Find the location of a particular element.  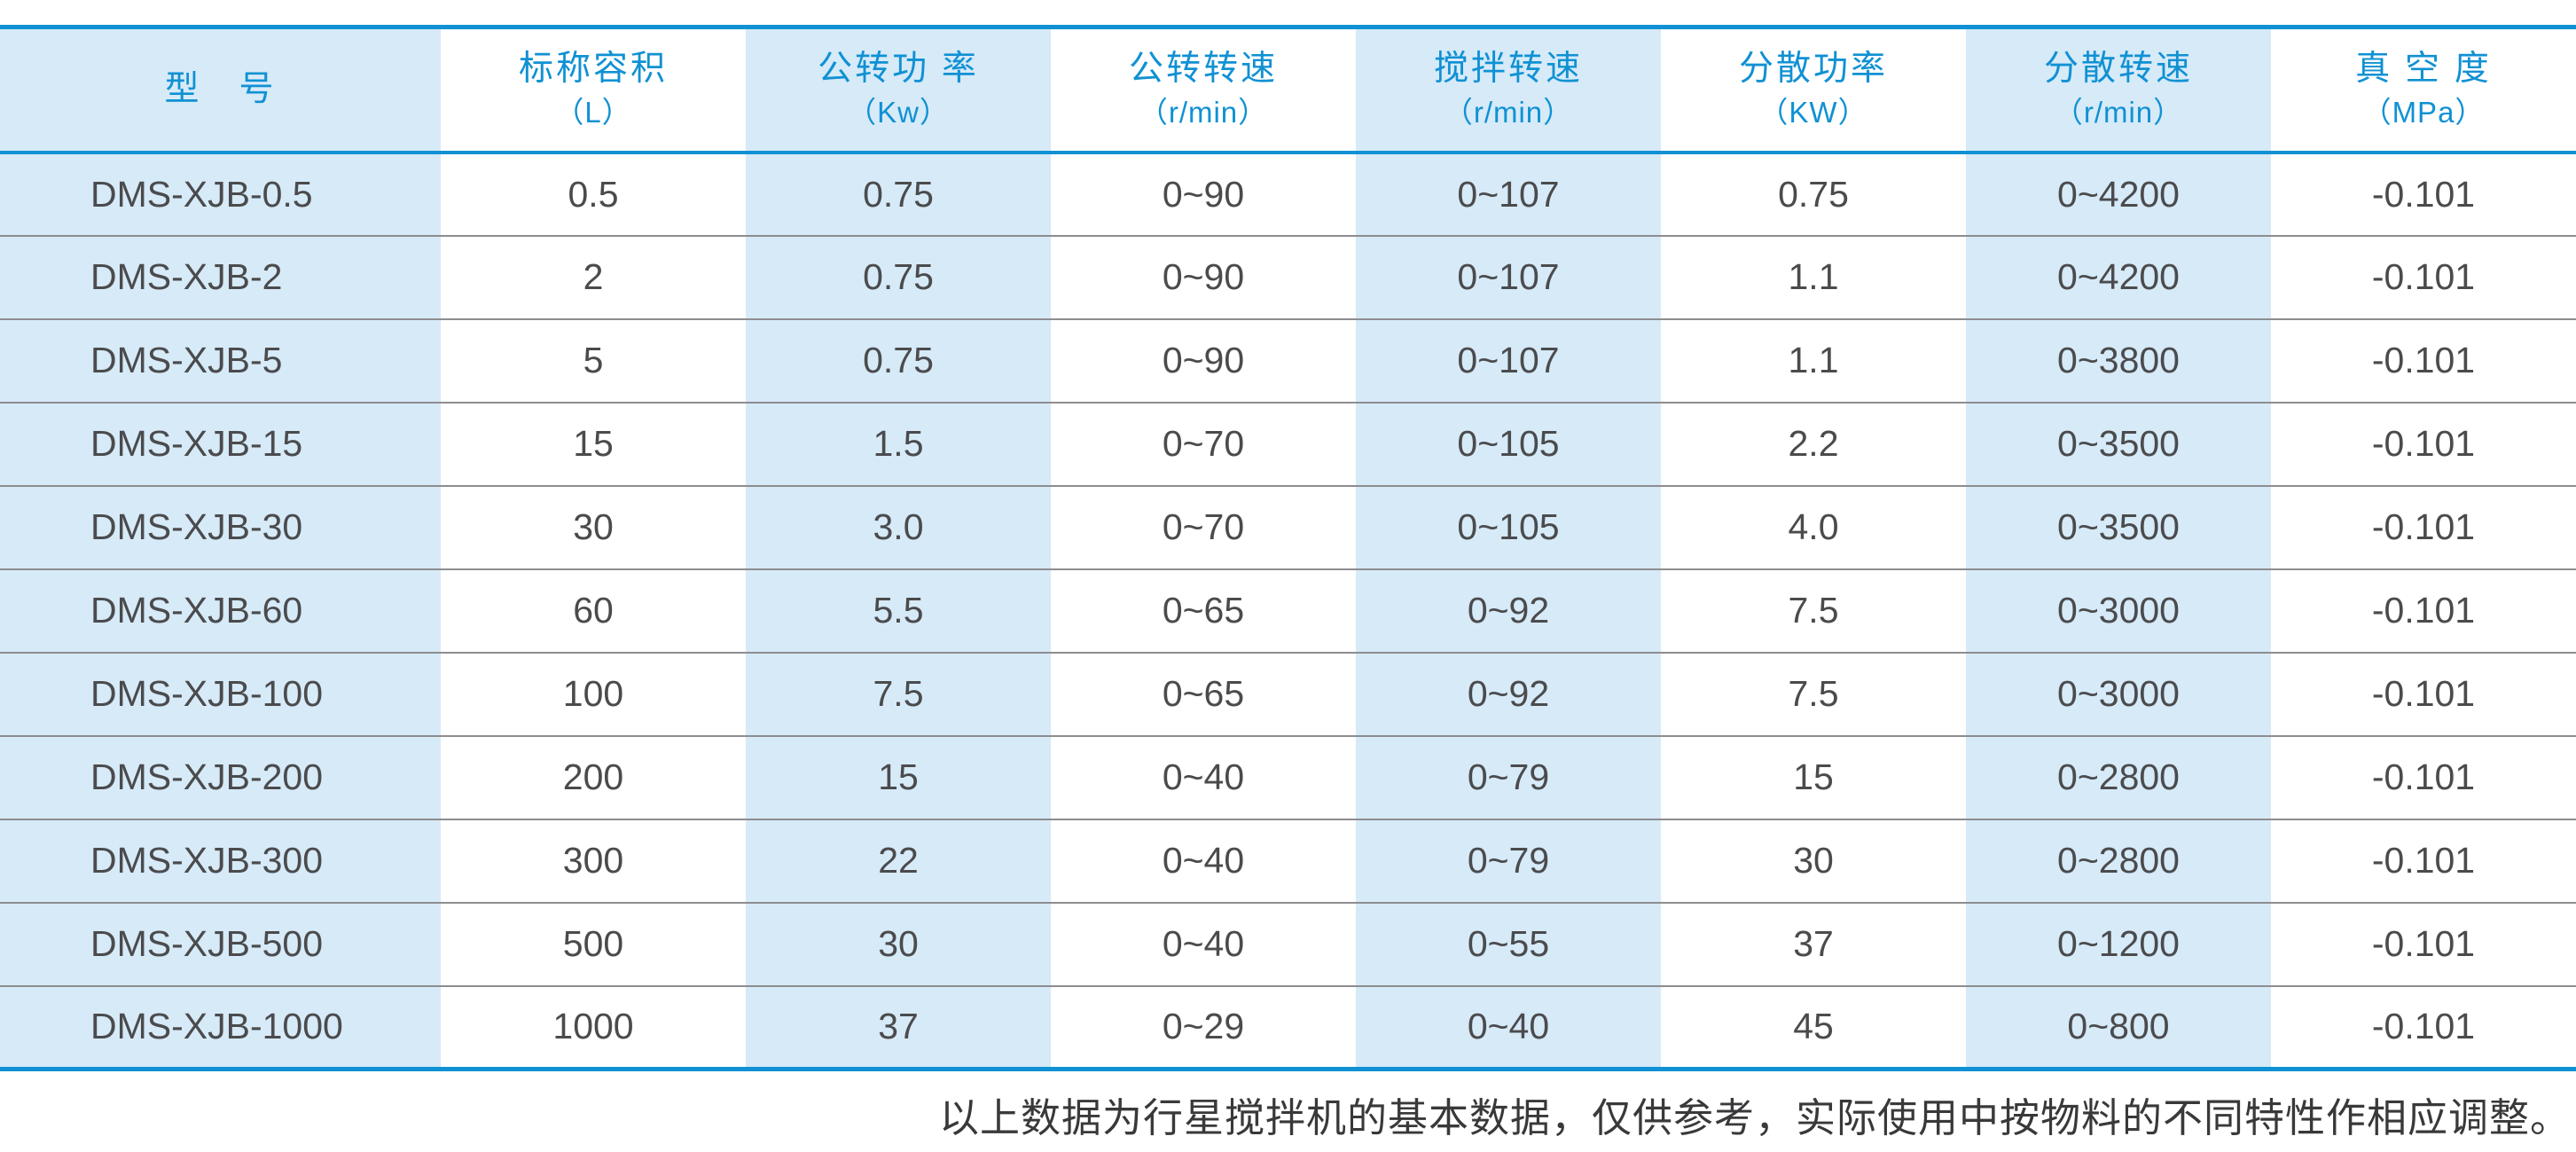

value-cell: 0~105 is located at coordinates (1508, 444).